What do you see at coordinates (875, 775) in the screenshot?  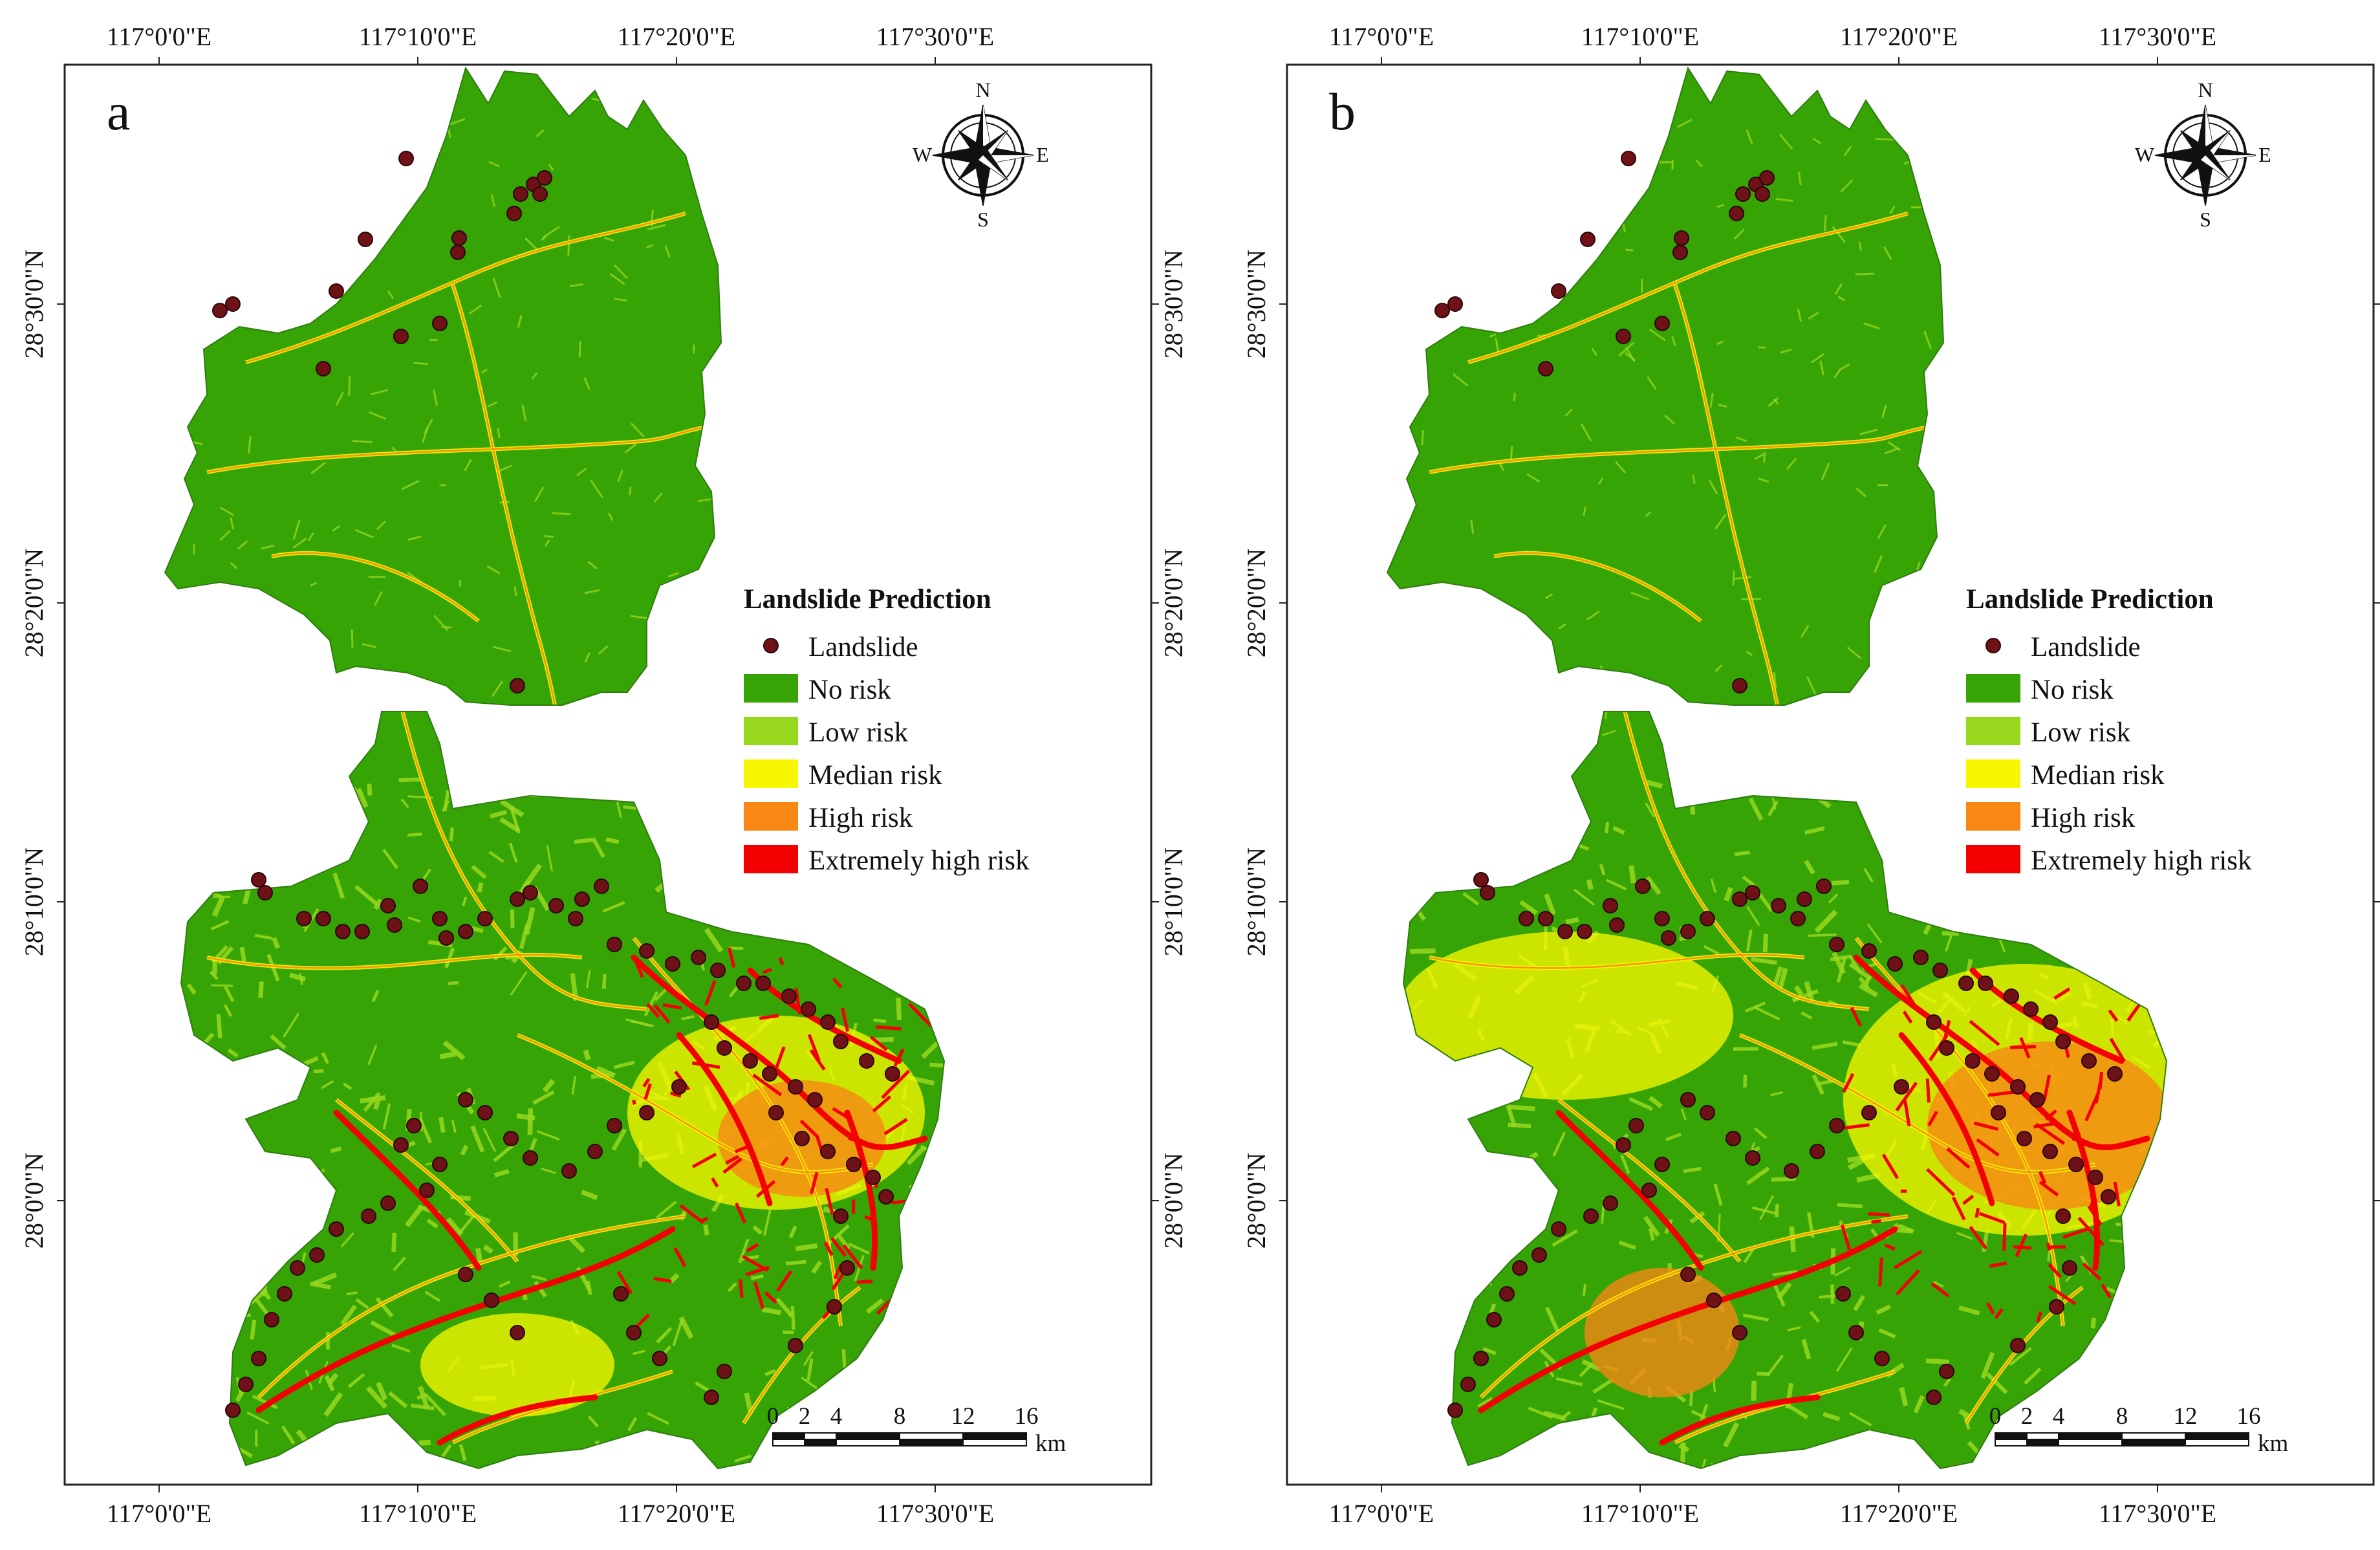 I see `legend-item-label: Median risk` at bounding box center [875, 775].